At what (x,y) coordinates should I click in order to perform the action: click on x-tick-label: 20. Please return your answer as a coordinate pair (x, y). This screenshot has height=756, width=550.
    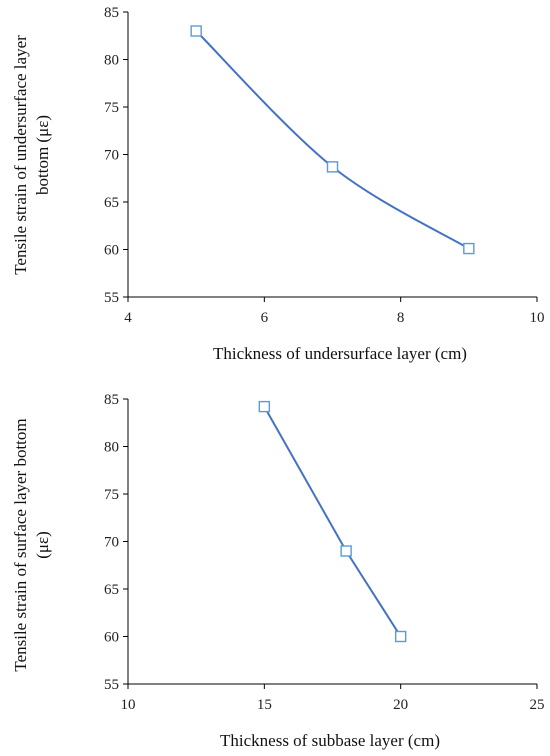
    Looking at the image, I should click on (400, 705).